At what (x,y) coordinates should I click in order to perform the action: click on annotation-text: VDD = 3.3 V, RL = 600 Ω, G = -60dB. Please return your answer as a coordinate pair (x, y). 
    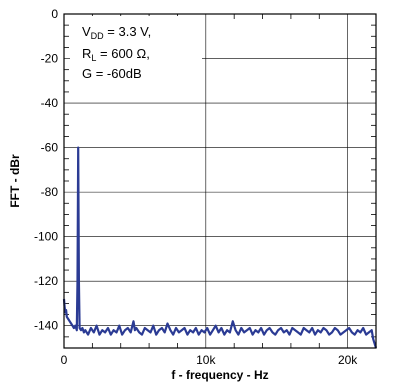
    Looking at the image, I should click on (116, 52).